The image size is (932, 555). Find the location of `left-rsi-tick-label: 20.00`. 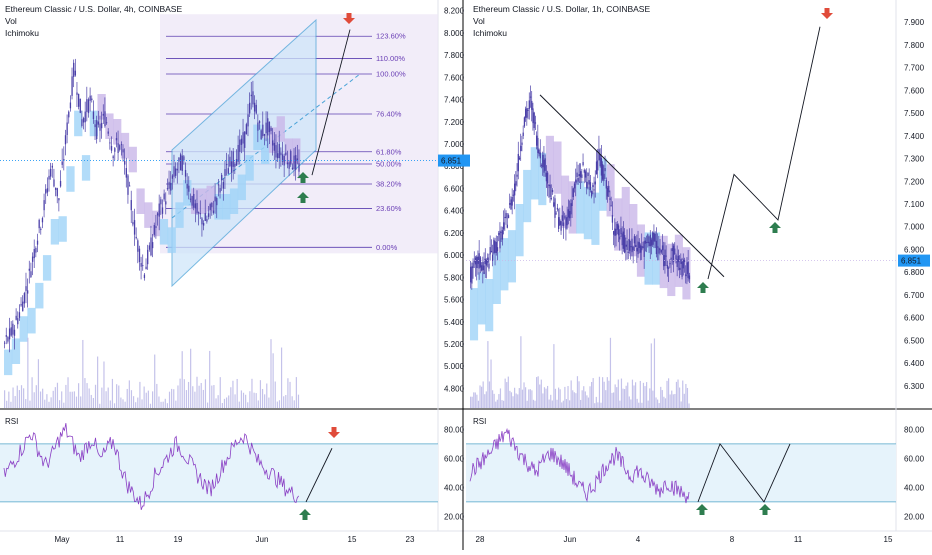

left-rsi-tick-label: 20.00 is located at coordinates (454, 516).